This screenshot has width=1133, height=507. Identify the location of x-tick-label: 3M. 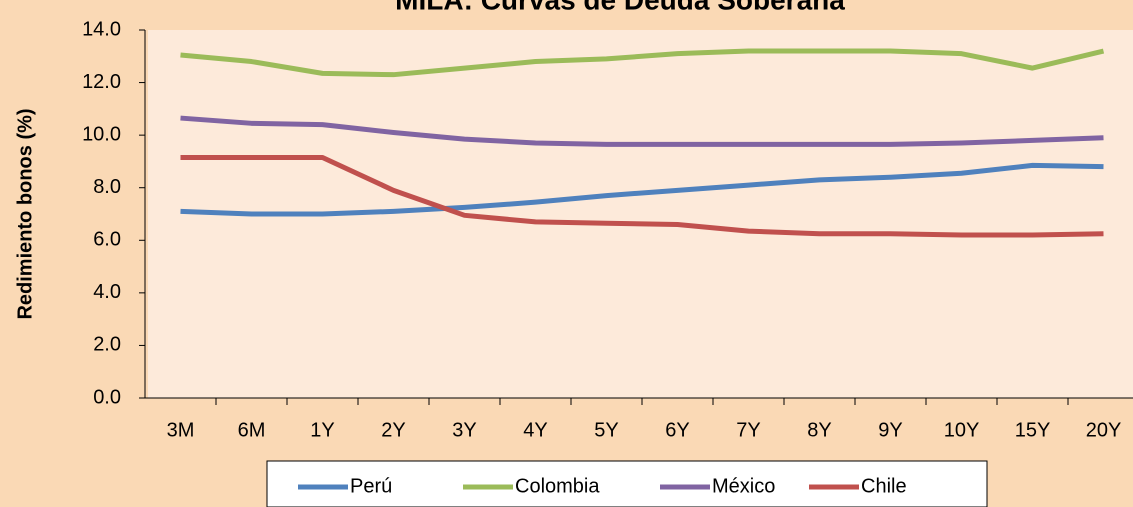
(181, 430).